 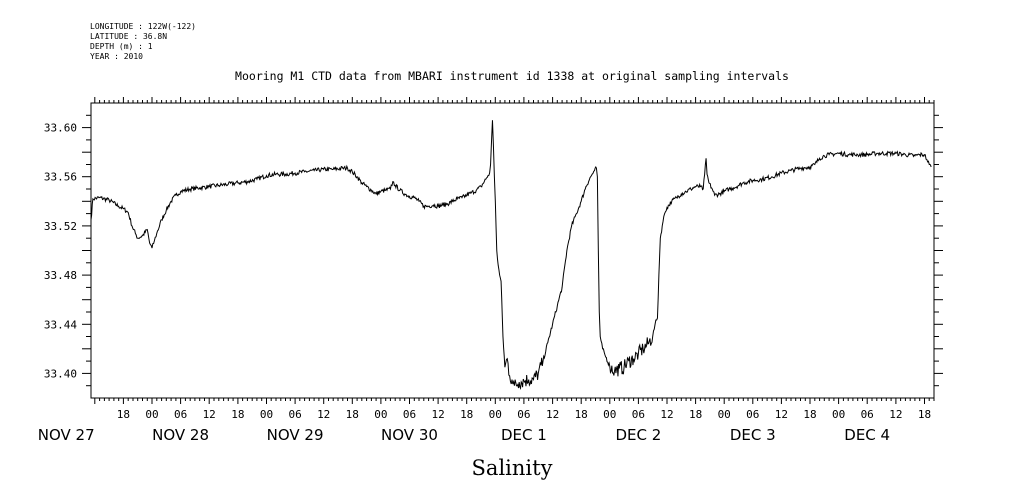 I want to click on x-day-label: DEC 3, so click(x=753, y=435).